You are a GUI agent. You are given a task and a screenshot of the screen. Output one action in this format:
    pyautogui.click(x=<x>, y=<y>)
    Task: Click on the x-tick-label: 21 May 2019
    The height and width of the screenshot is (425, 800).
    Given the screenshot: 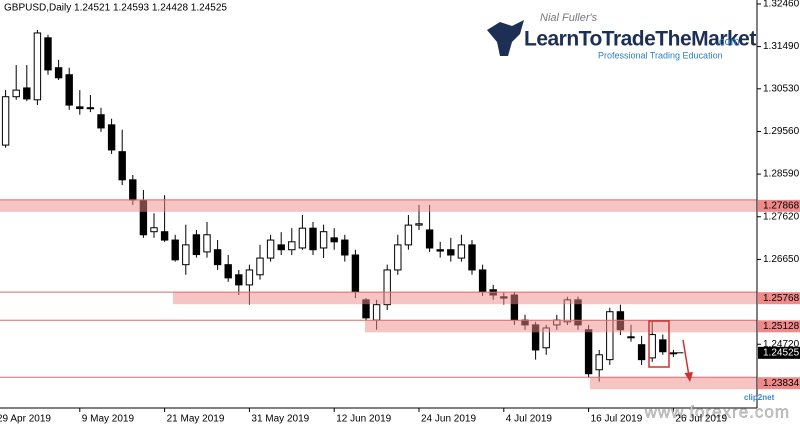 What is the action you would take?
    pyautogui.click(x=196, y=419)
    